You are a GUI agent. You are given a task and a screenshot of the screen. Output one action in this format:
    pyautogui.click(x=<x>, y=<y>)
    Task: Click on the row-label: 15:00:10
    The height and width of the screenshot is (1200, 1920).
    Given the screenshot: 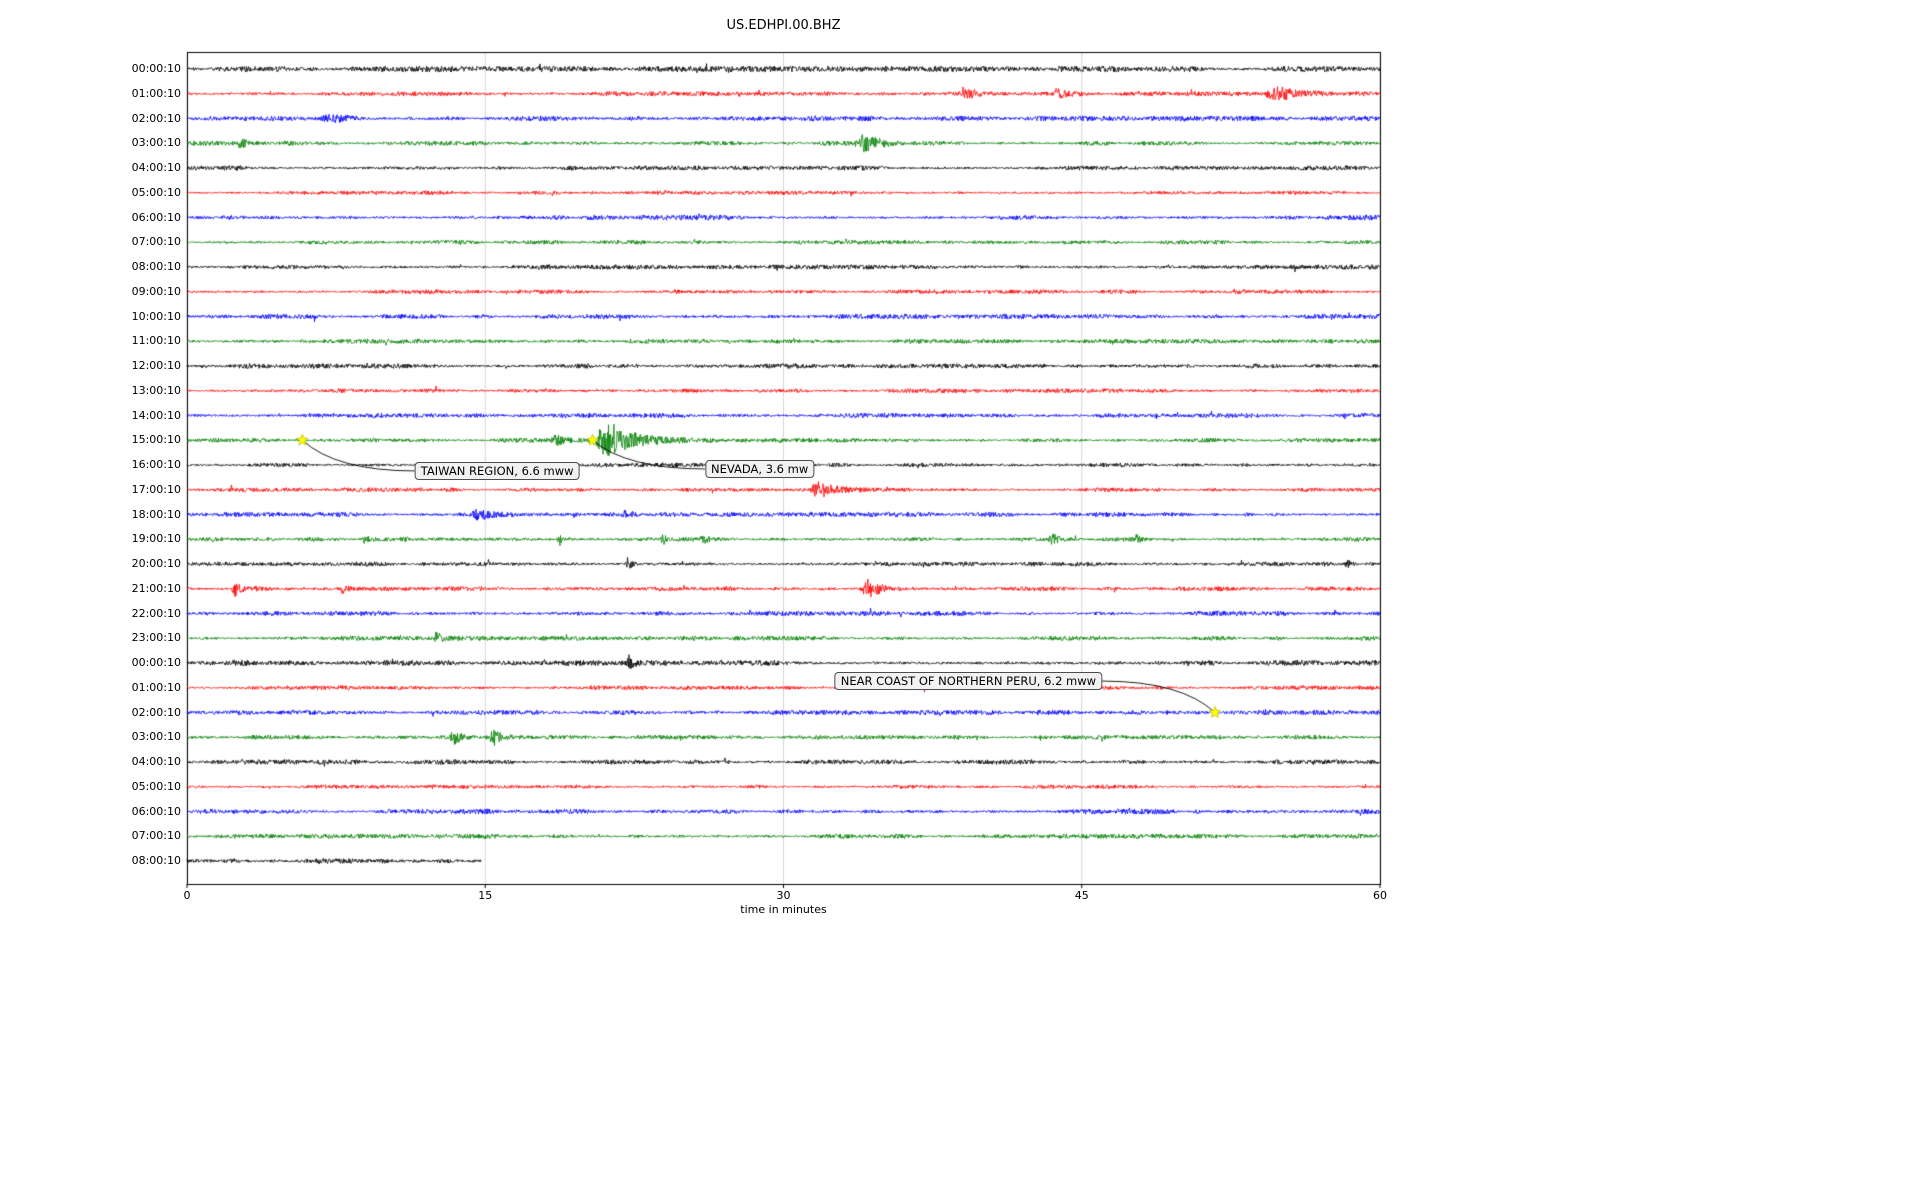 What is the action you would take?
    pyautogui.click(x=156, y=440)
    